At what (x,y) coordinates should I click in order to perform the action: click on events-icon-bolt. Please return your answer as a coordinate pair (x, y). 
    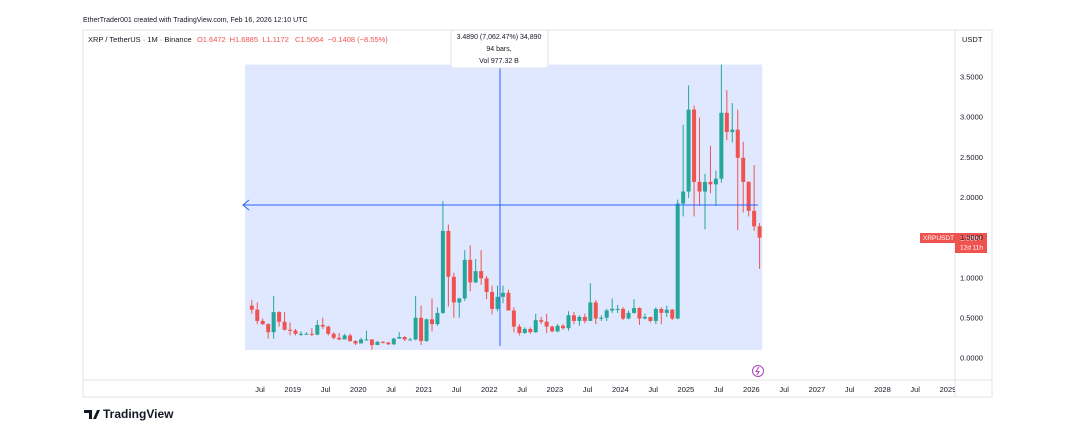
    Looking at the image, I should click on (757, 371).